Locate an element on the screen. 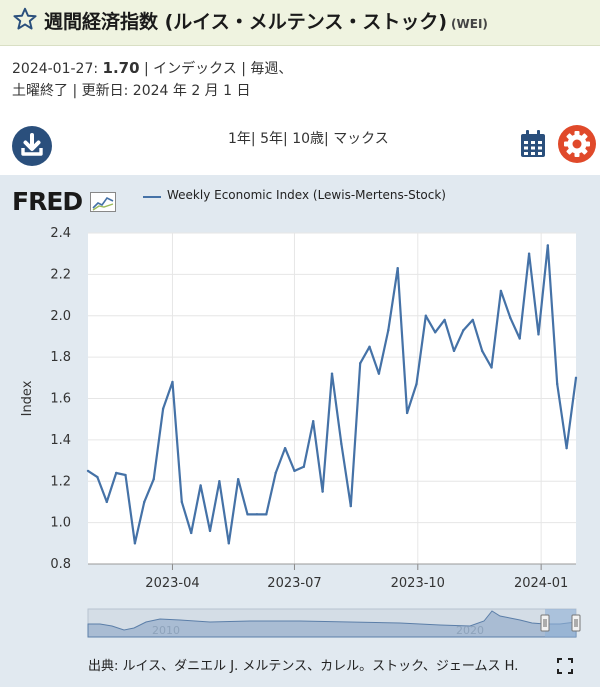 Image resolution: width=600 pixels, height=687 pixels. y-tick-label: 1.2 is located at coordinates (60, 481).